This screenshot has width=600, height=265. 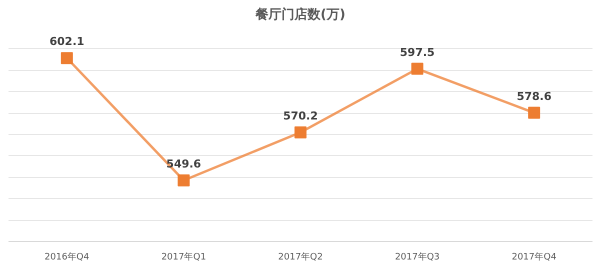 I want to click on x-tick-label: 2017年Q4, so click(x=534, y=257).